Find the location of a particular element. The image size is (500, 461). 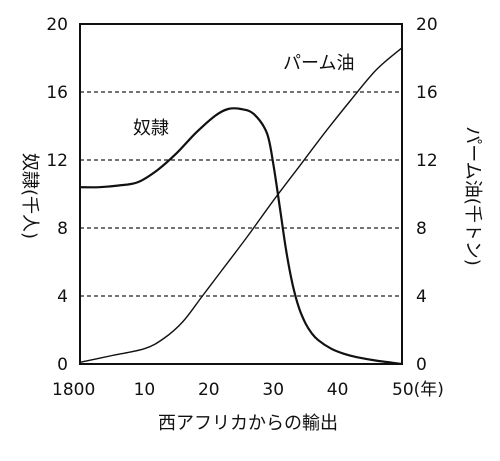

x-tick-label: 20 is located at coordinates (209, 390).